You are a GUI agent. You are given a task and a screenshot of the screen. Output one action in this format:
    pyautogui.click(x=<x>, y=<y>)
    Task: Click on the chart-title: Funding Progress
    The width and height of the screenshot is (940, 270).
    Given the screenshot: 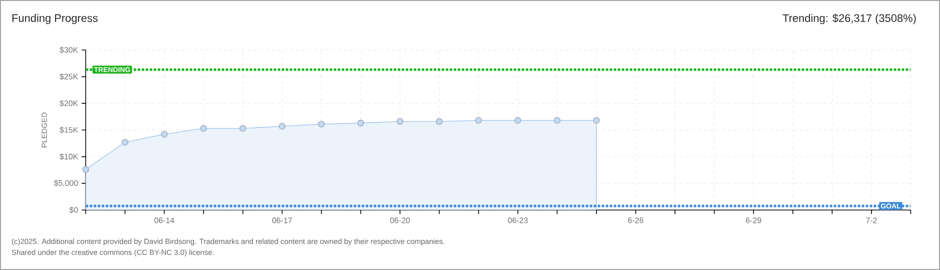 What is the action you would take?
    pyautogui.click(x=55, y=19)
    